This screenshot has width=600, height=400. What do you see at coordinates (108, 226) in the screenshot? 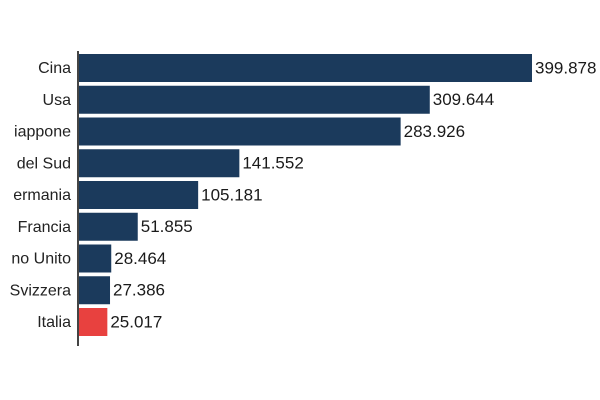
I see `bar-francia` at bounding box center [108, 226].